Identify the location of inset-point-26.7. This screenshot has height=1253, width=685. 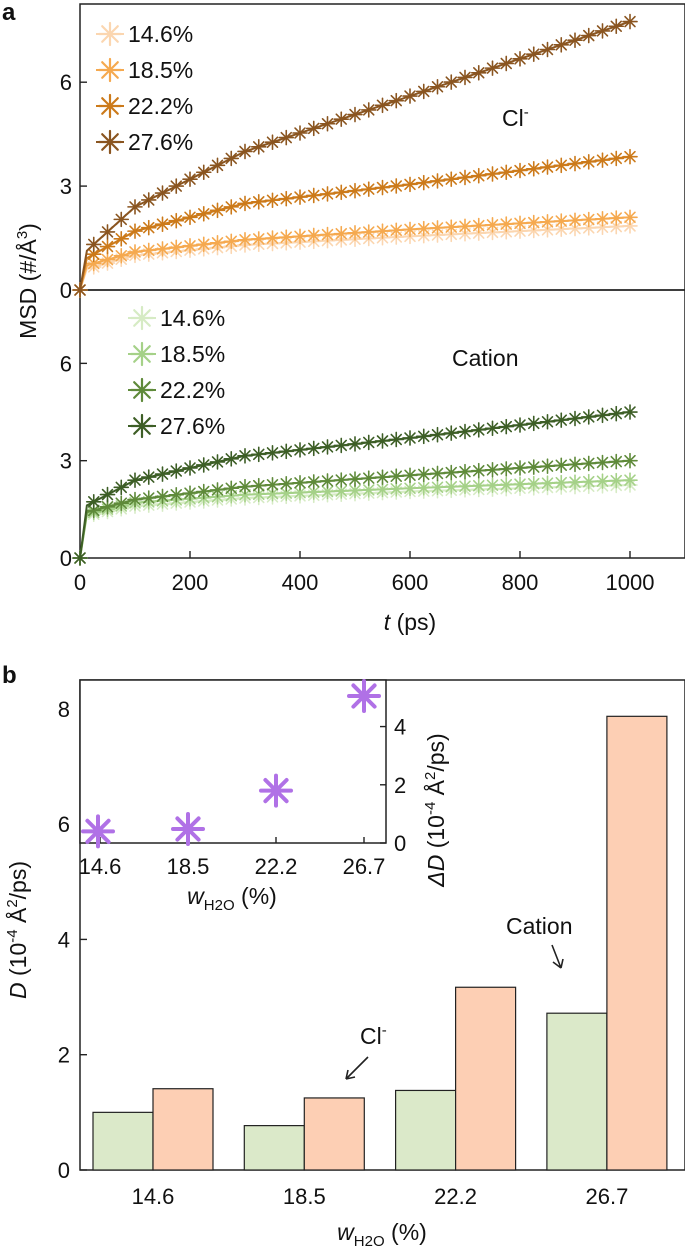
(364, 696).